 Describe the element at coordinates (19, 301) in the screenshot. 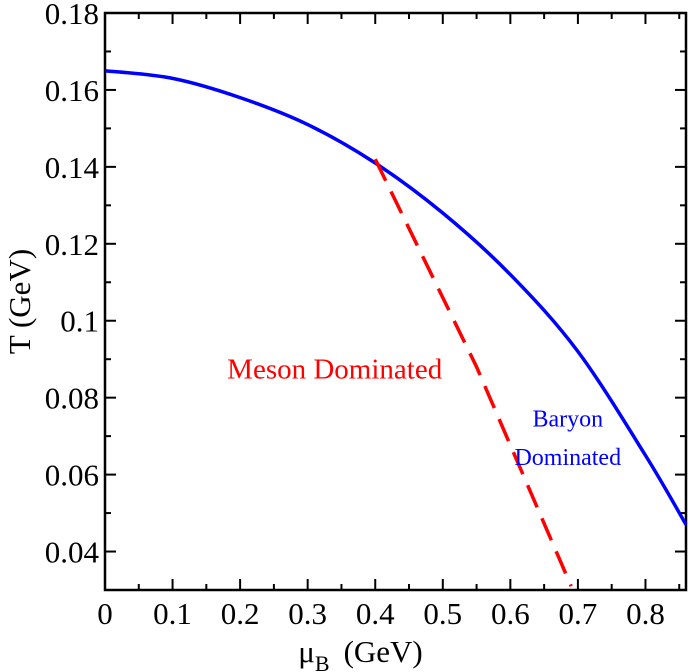

I see `y-axis-label: T (GeV)` at that location.